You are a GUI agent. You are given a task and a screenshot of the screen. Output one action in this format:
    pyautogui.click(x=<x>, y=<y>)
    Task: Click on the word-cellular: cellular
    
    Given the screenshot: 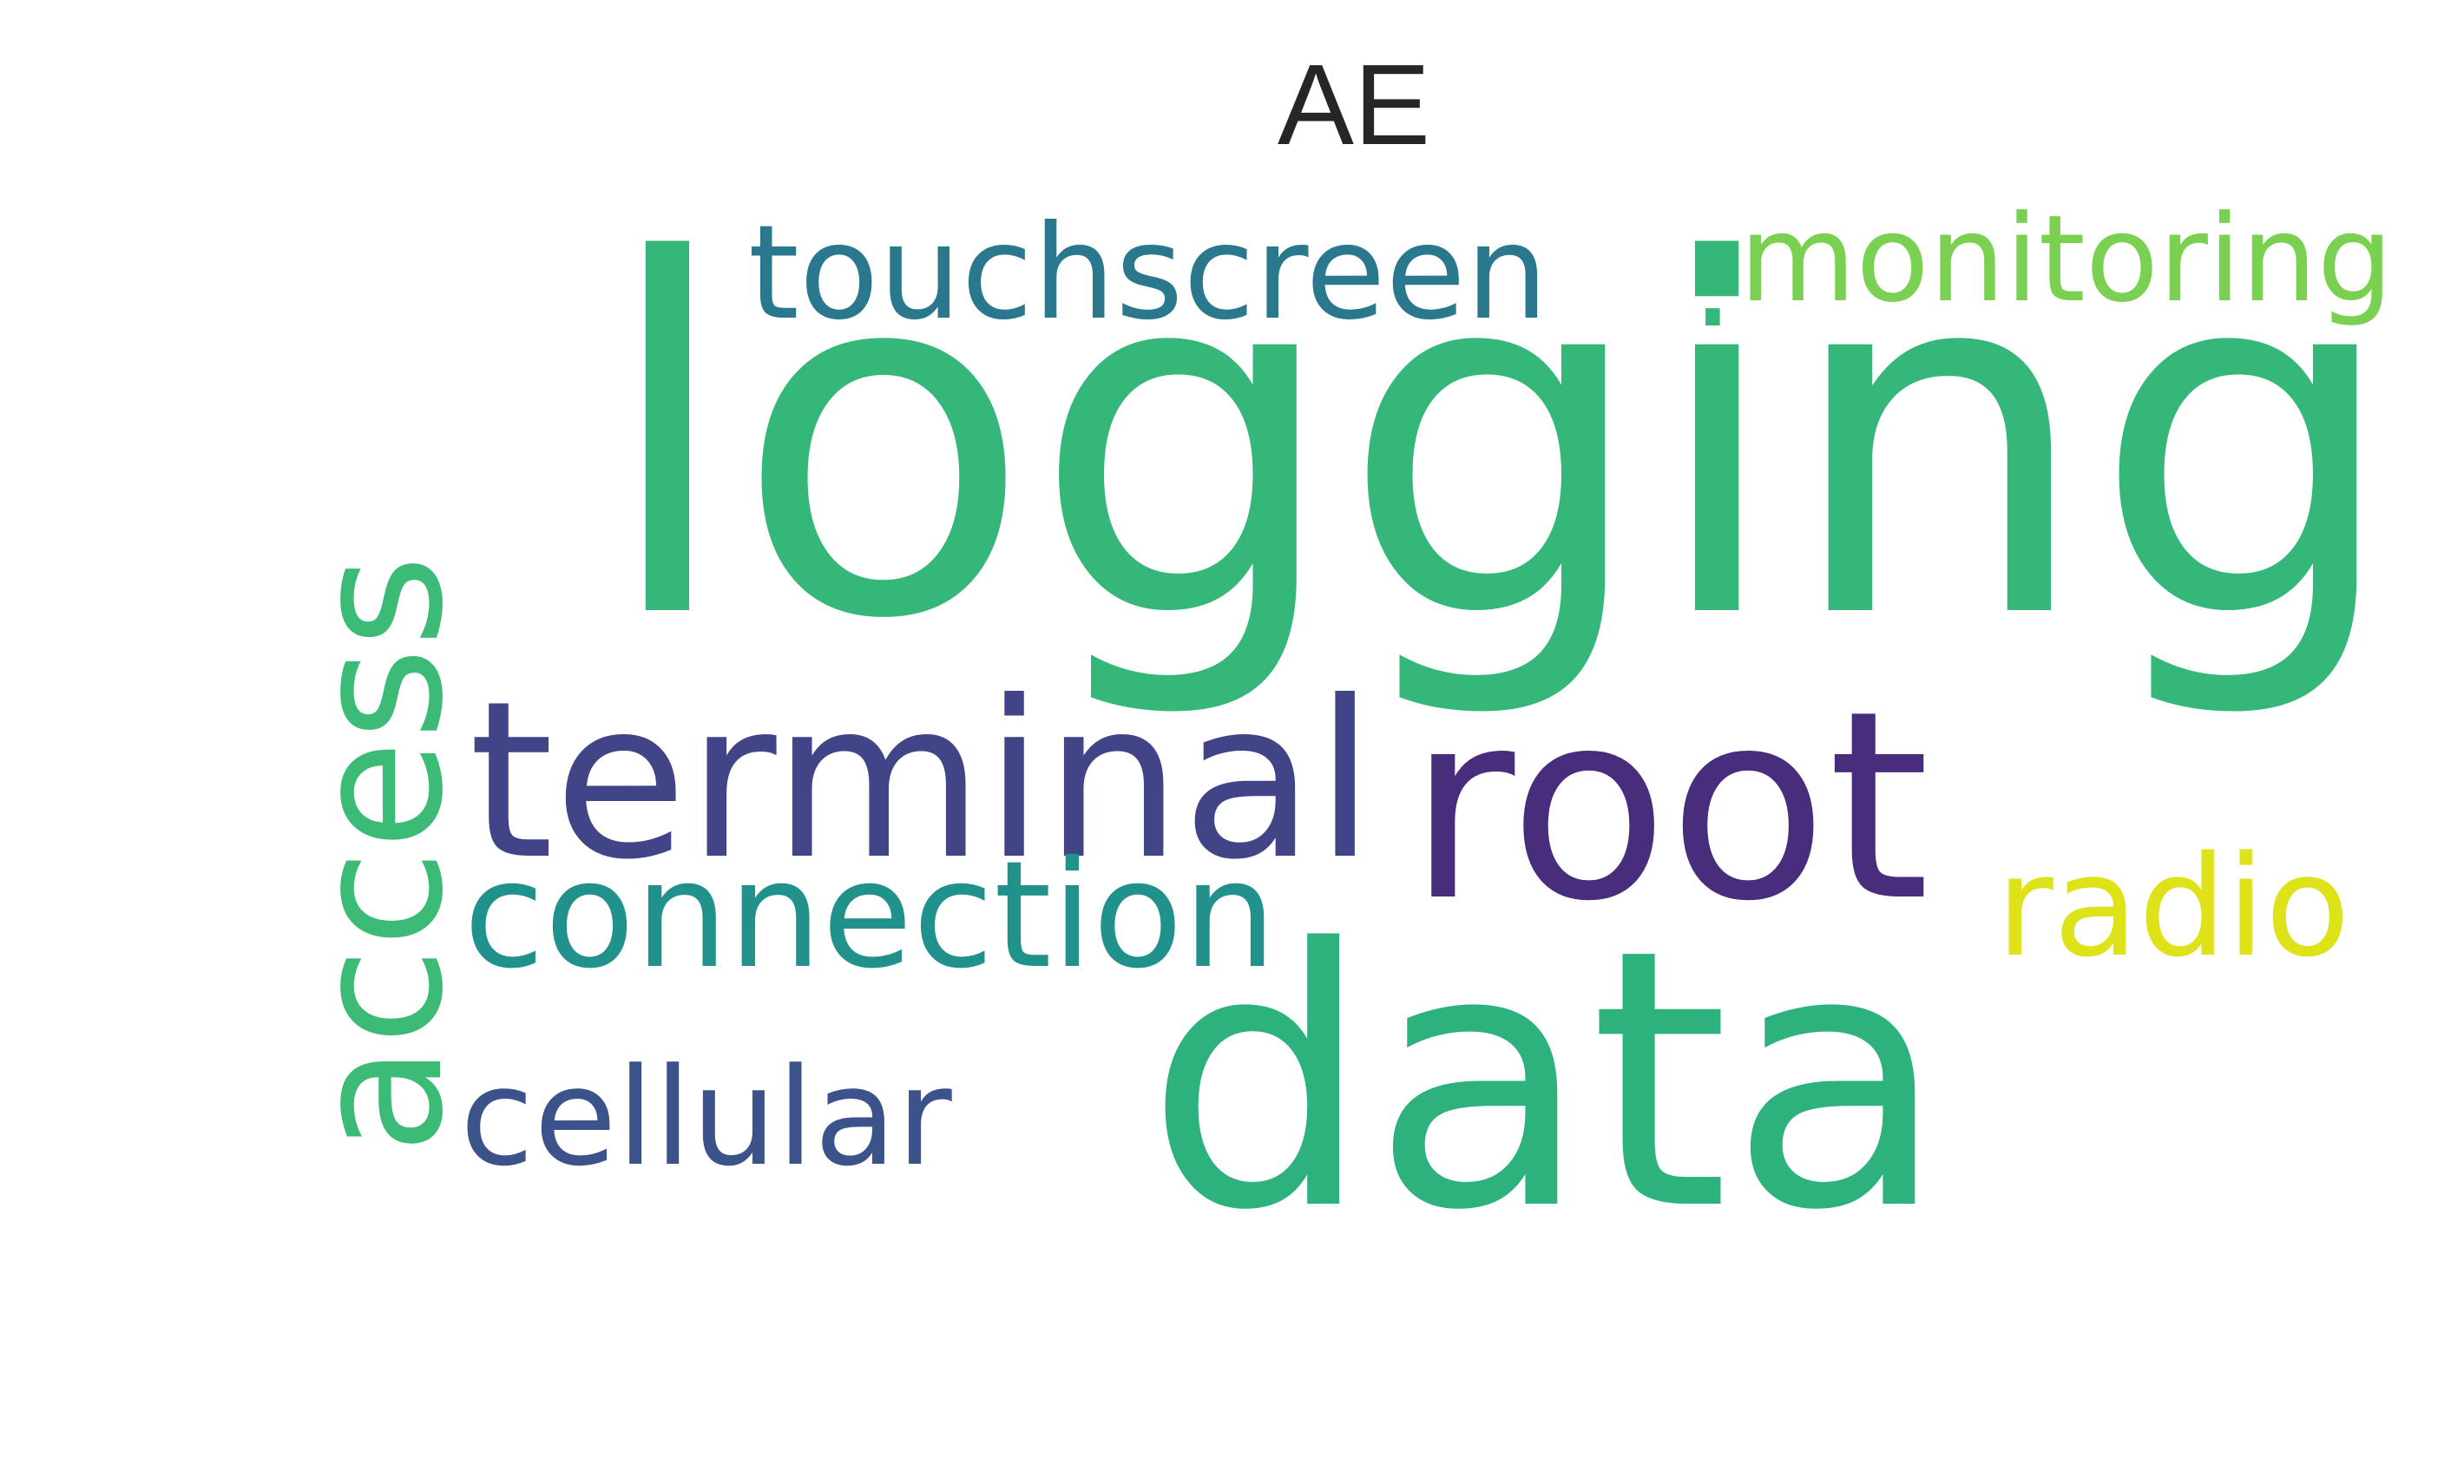 What is the action you would take?
    pyautogui.click(x=706, y=1117)
    